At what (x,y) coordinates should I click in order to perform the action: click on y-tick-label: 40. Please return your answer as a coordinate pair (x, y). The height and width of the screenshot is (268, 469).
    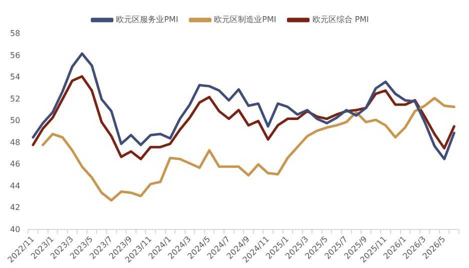
    Looking at the image, I should click on (15, 229).